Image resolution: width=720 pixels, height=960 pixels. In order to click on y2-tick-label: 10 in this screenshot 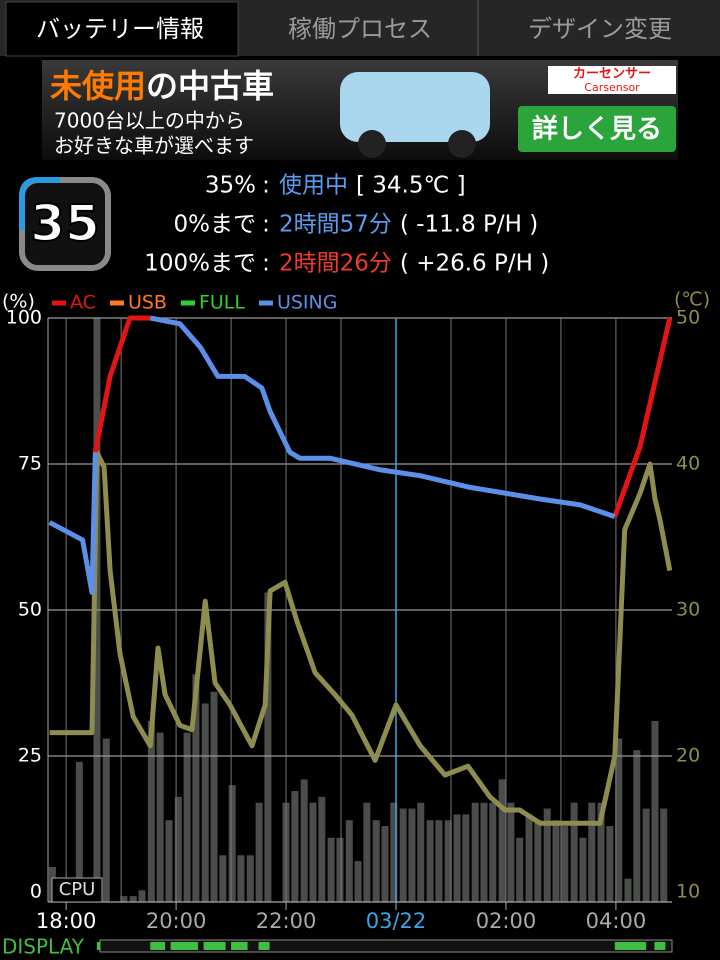, I will do `click(688, 892)`.